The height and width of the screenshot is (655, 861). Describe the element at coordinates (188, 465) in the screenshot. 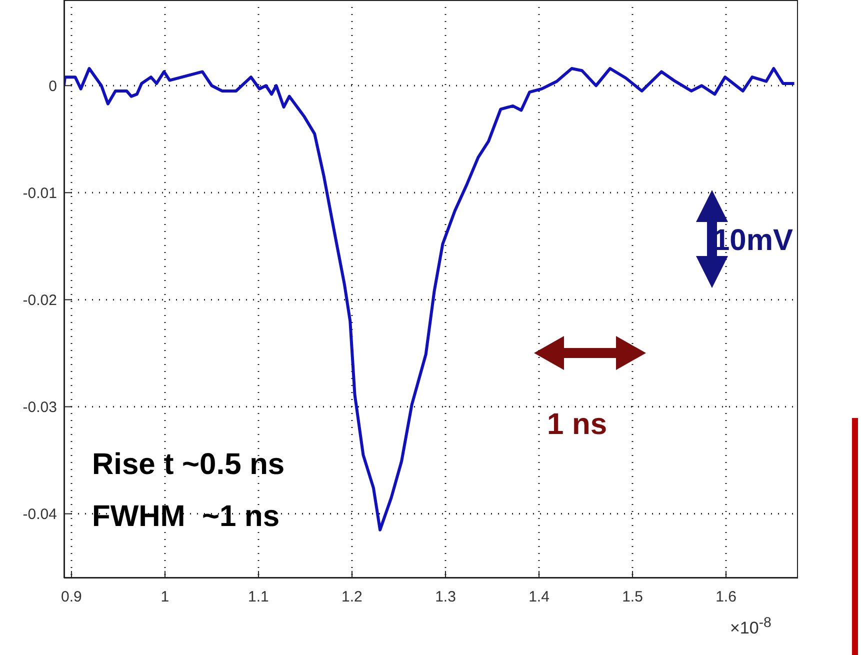

I see `annotation: Rise t ~0.5 ns` at that location.